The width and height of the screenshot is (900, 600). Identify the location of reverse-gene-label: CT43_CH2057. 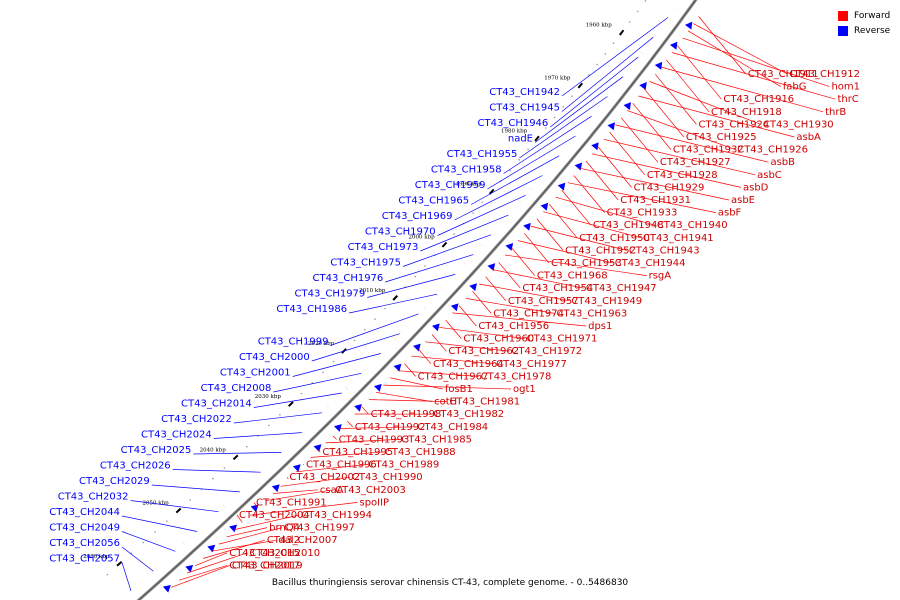
(84, 559).